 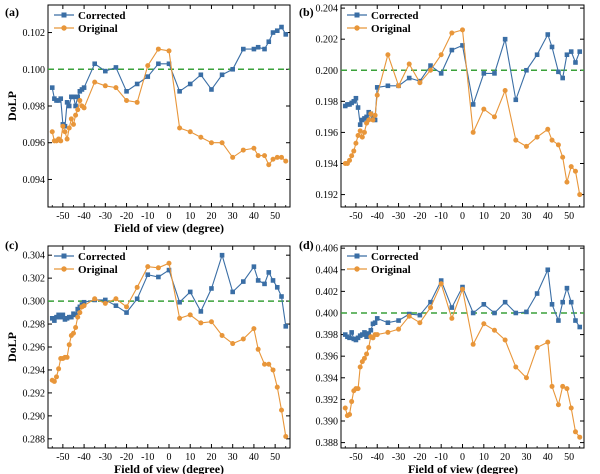 What do you see at coordinates (211, 216) in the screenshot?
I see `x-tick-label: 20` at bounding box center [211, 216].